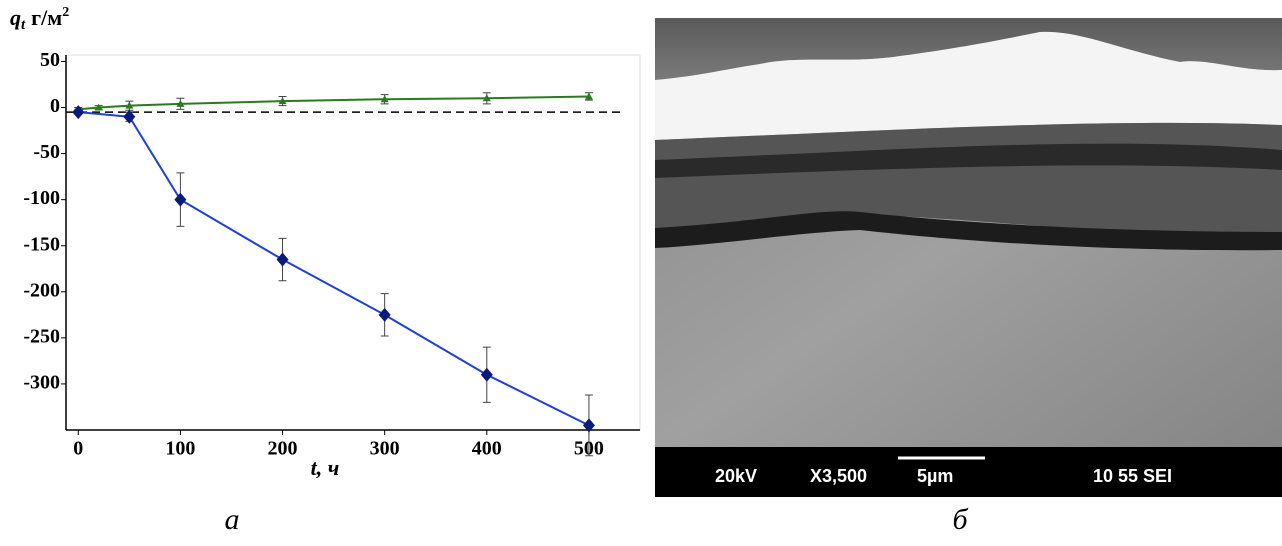 This screenshot has height=546, width=1282. What do you see at coordinates (55, 106) in the screenshot?
I see `y-tick-label: 0` at bounding box center [55, 106].